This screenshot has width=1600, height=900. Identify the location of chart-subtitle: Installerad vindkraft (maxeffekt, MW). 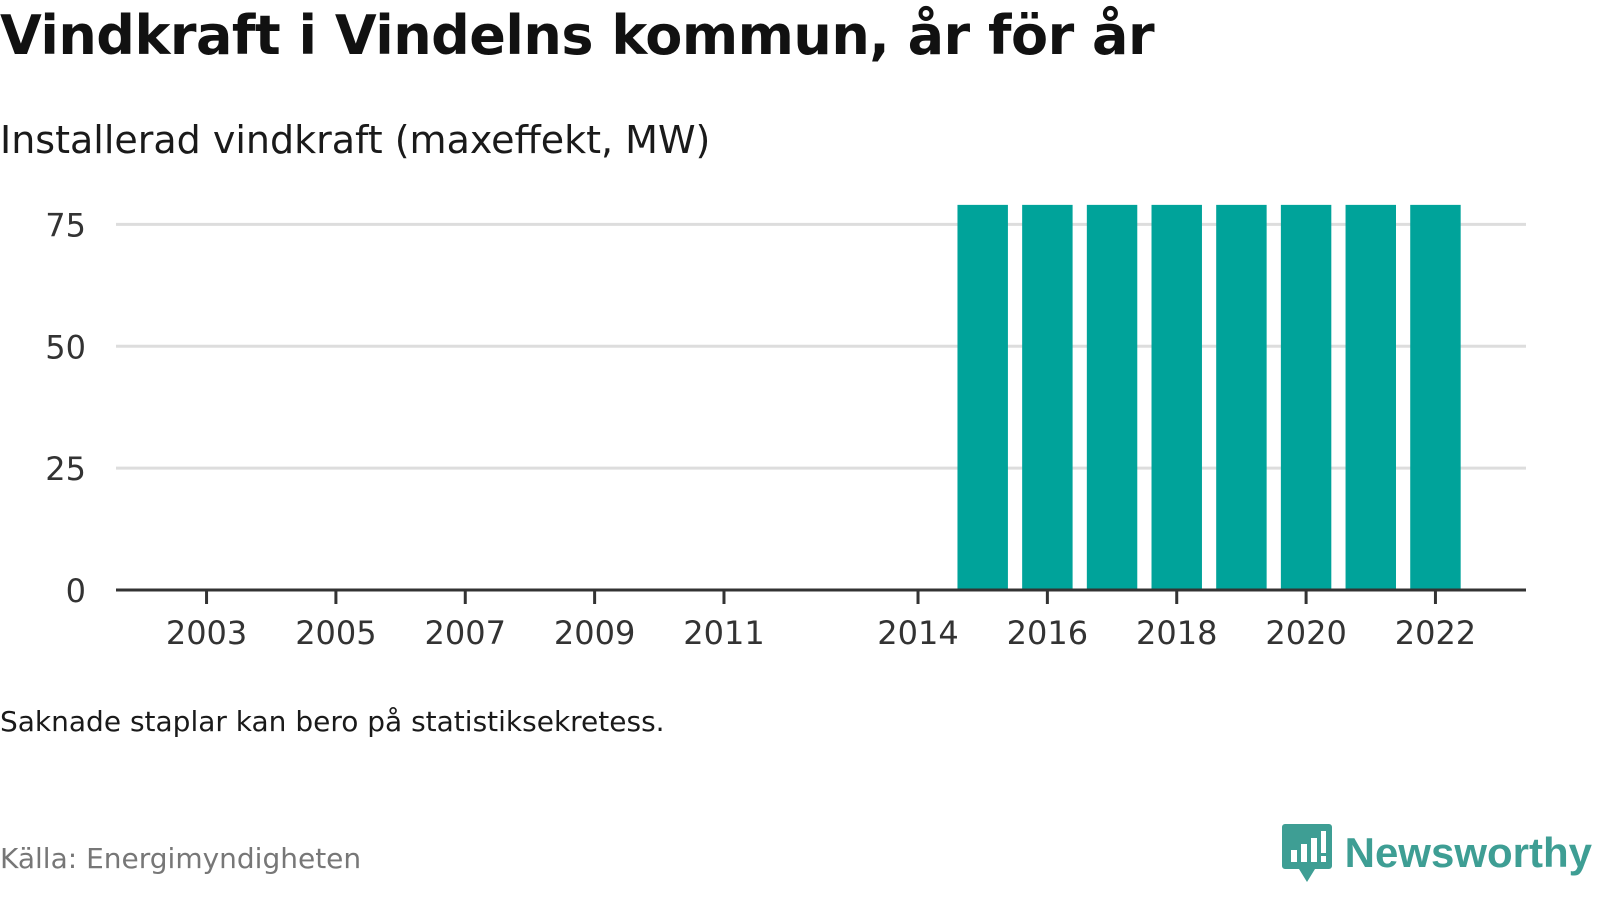
(355, 140).